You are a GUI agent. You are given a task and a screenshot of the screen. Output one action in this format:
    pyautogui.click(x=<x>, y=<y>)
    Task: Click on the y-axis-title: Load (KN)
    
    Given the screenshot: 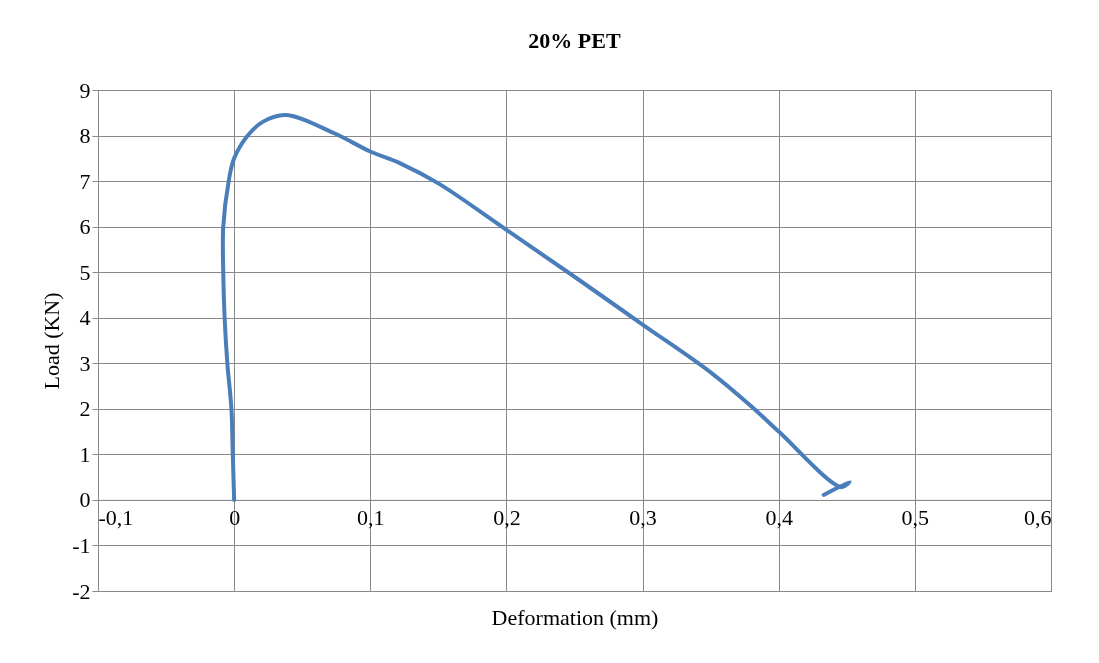 What is the action you would take?
    pyautogui.click(x=52, y=341)
    